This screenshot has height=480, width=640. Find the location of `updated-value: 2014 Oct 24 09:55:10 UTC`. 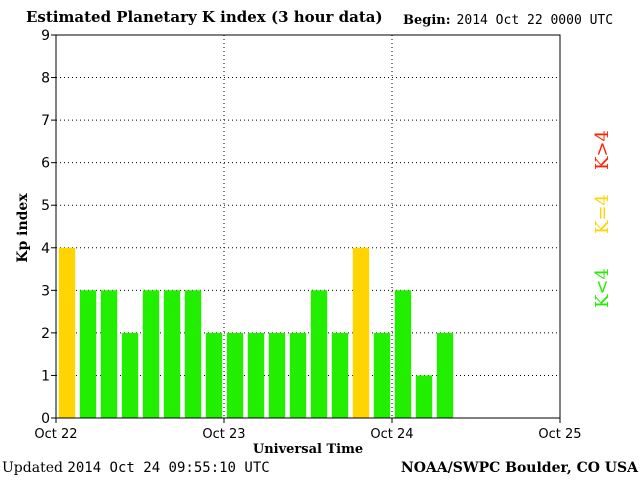

updated-value: 2014 Oct 24 09:55:10 UTC is located at coordinates (168, 468).